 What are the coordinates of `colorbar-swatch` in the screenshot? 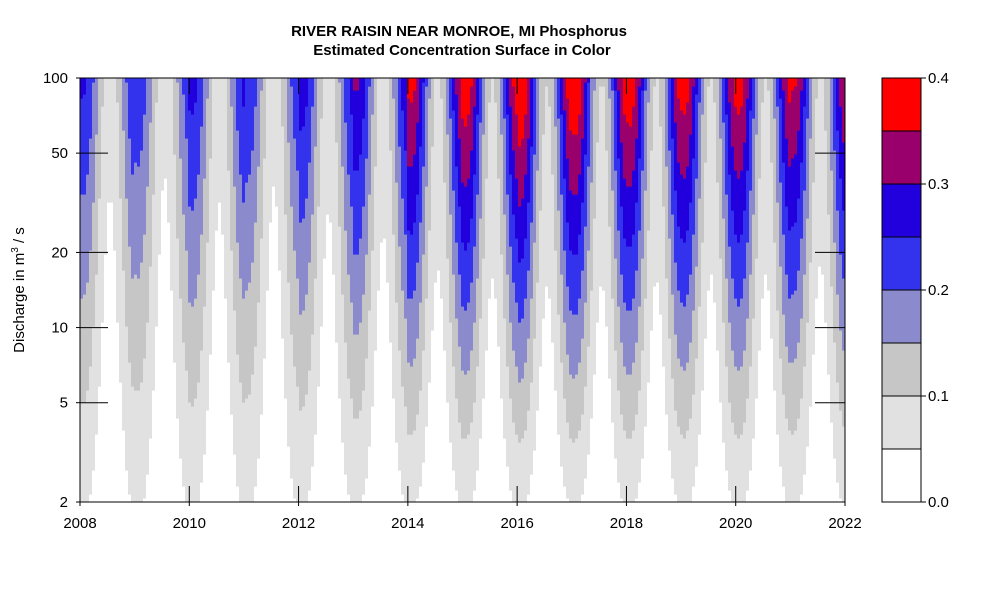 It's located at (901, 157).